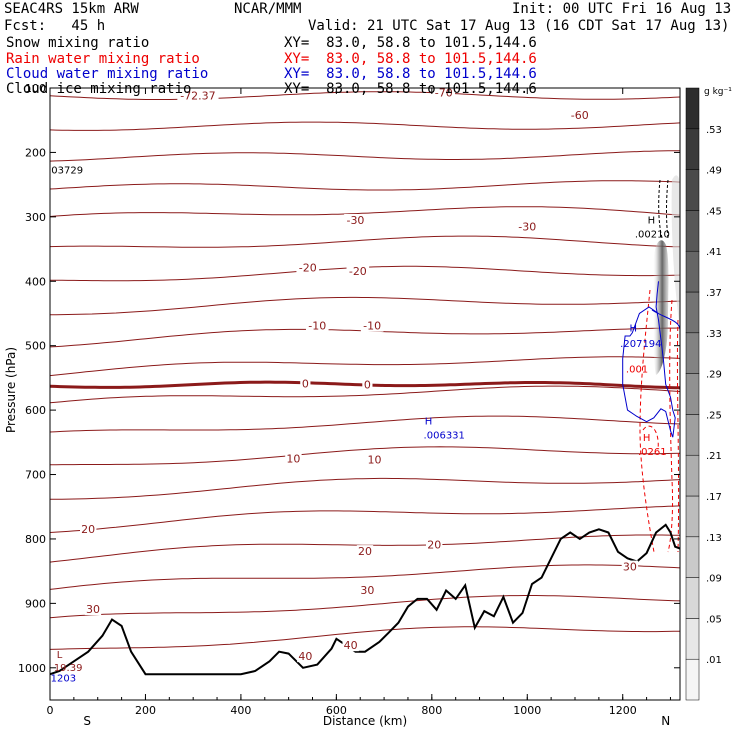  What do you see at coordinates (50, 710) in the screenshot?
I see `x-tick-label: 0` at bounding box center [50, 710].